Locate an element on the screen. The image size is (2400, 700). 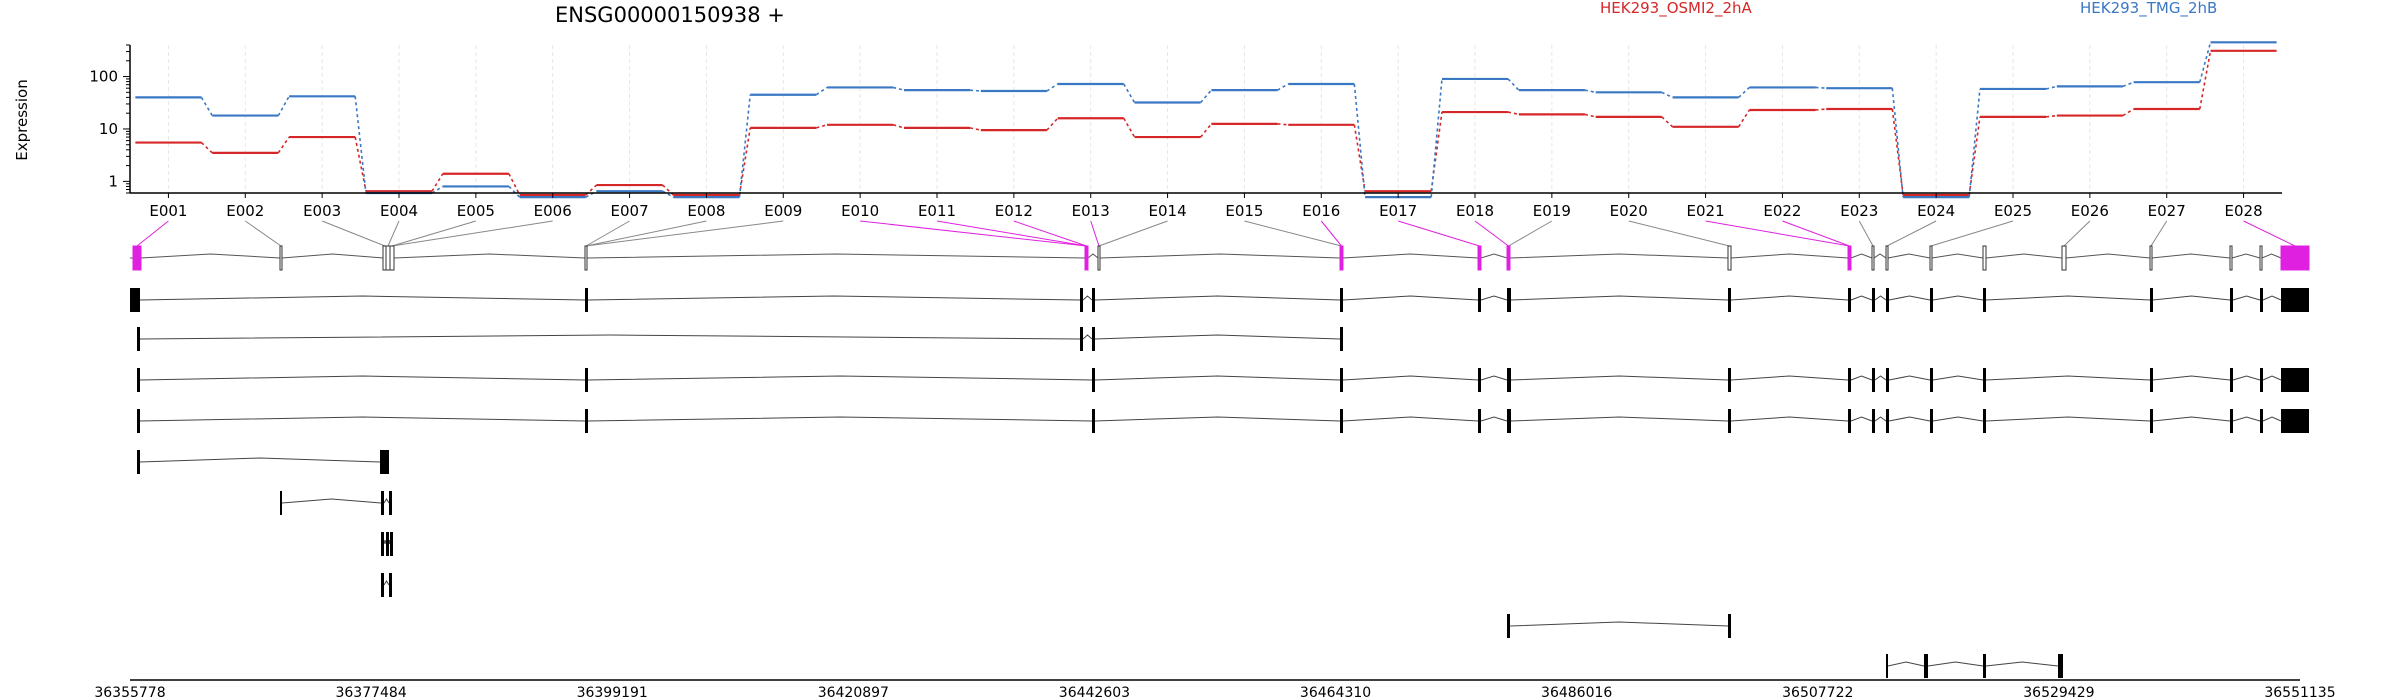
x-tick-label: E028 is located at coordinates (2244, 211).